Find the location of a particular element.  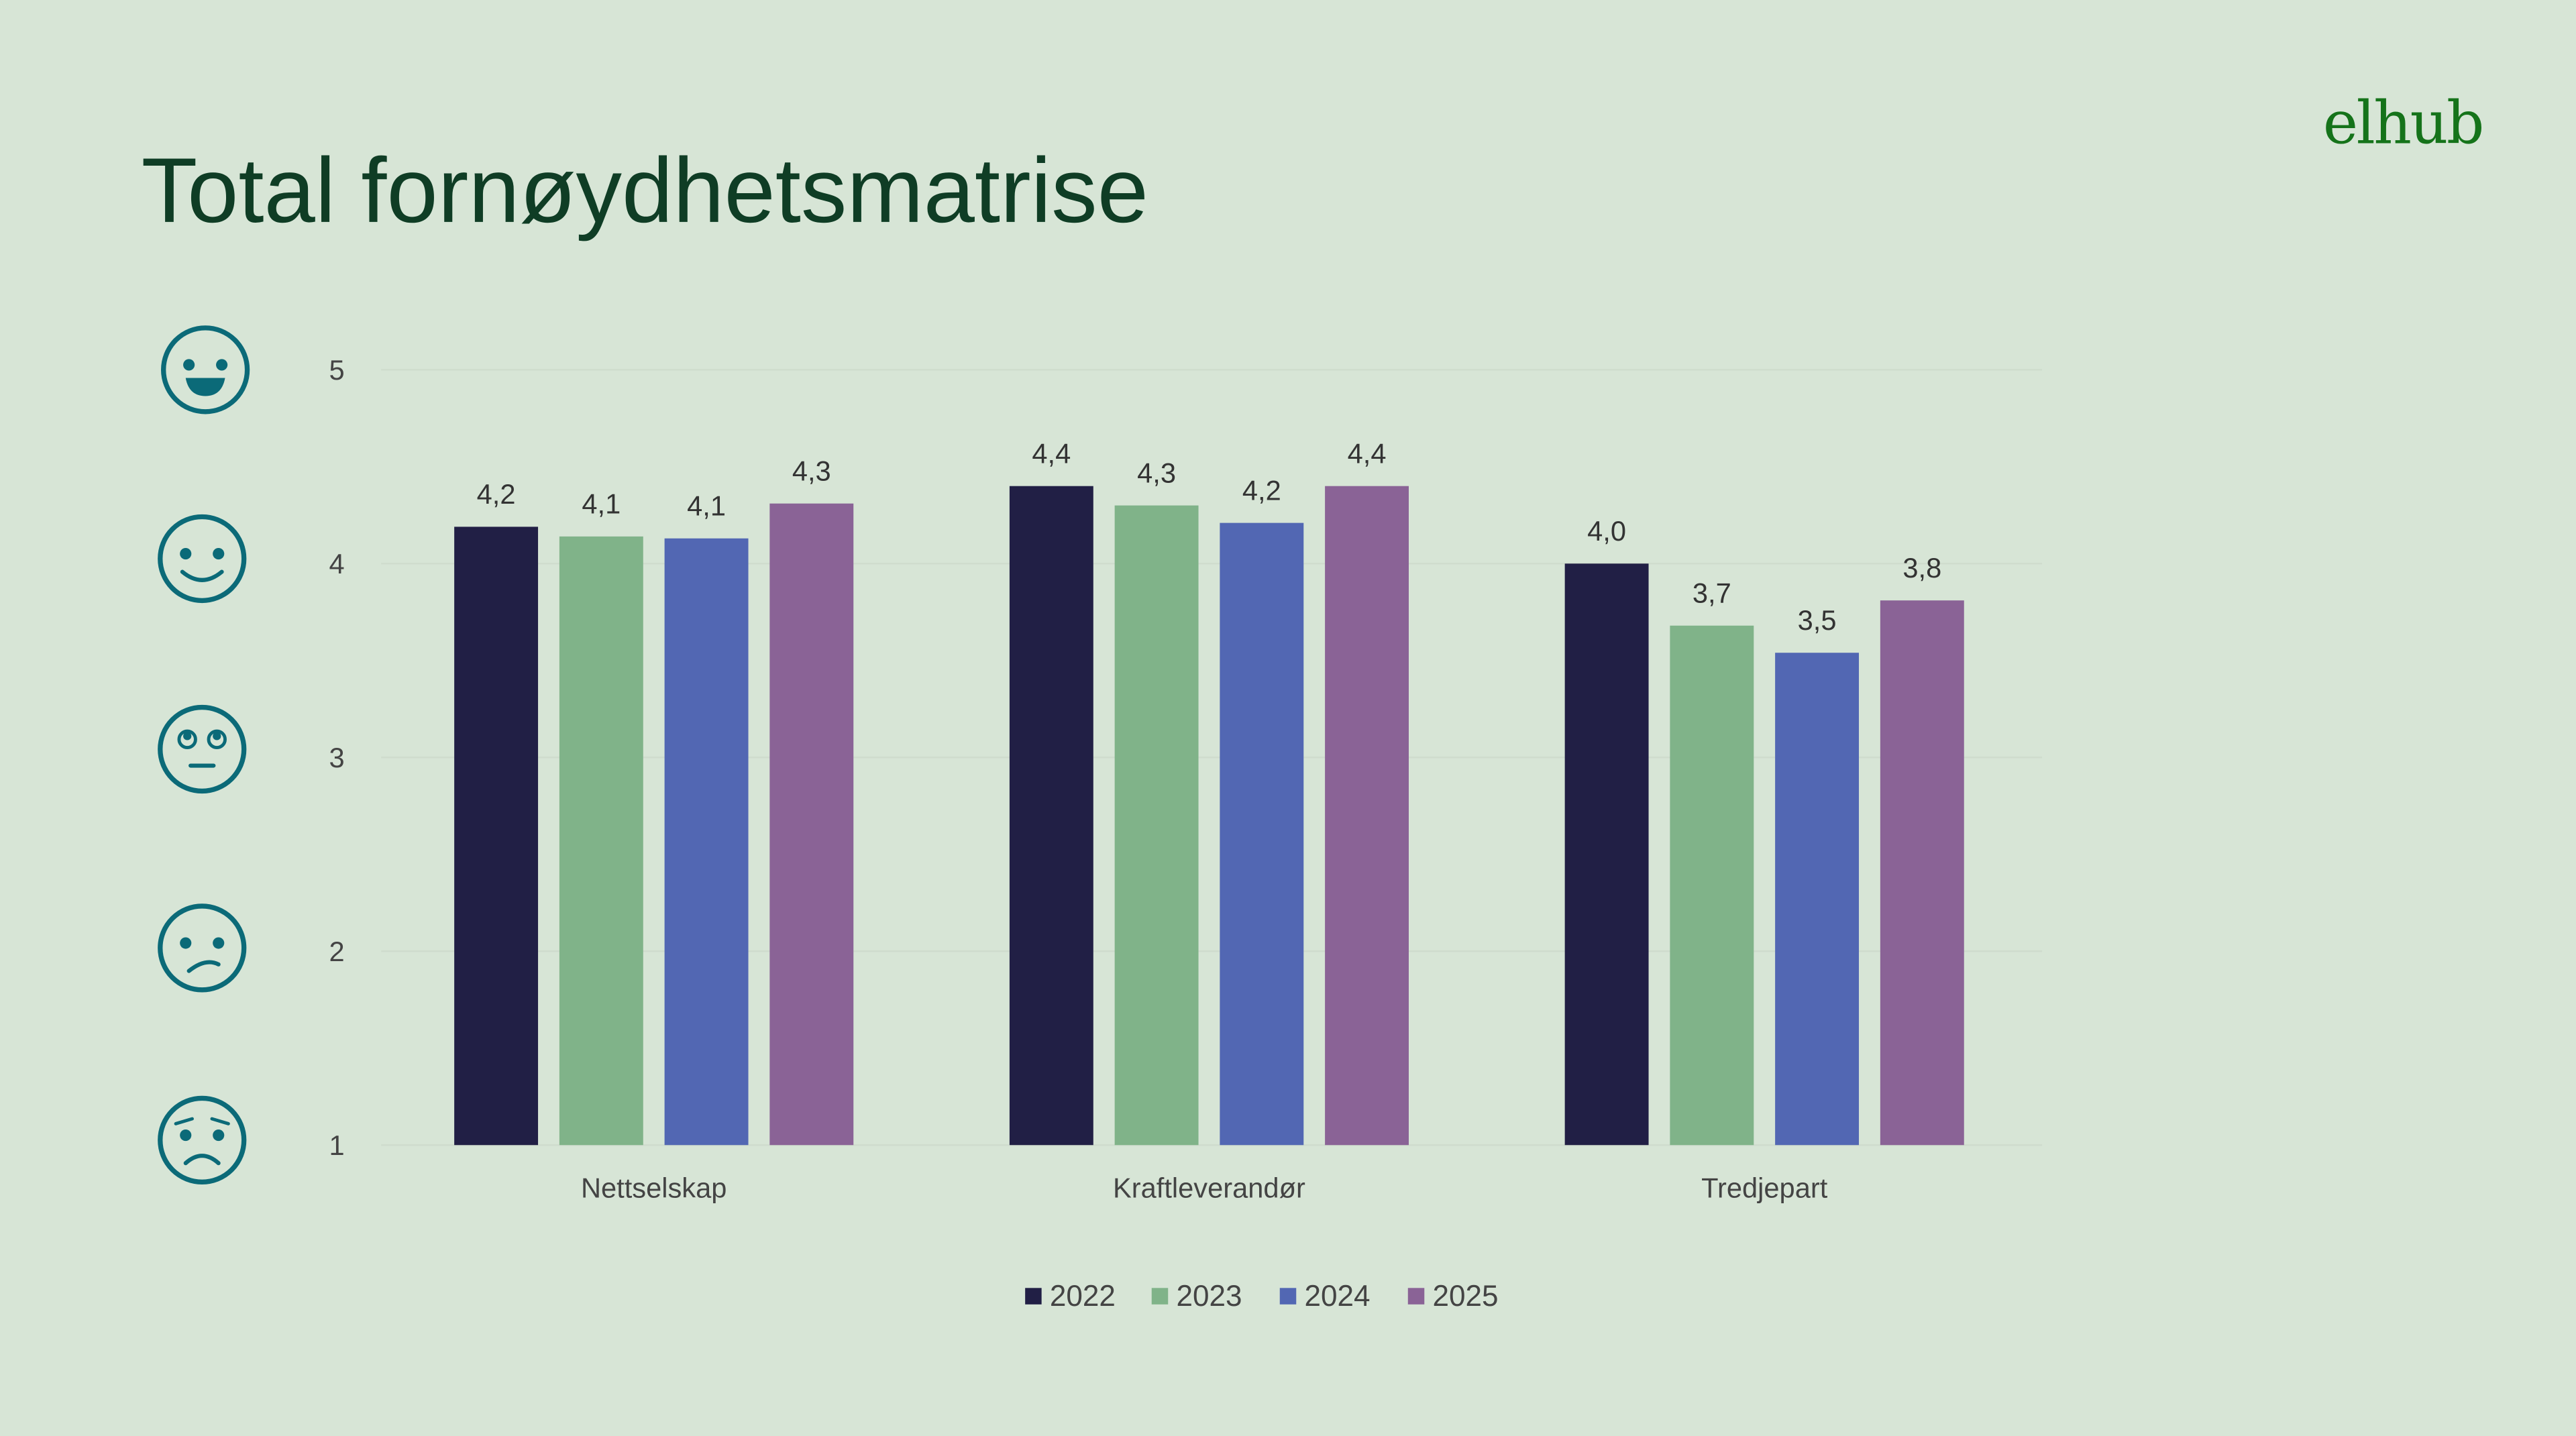

bar-2025-Kraftleverandør is located at coordinates (1367, 816).